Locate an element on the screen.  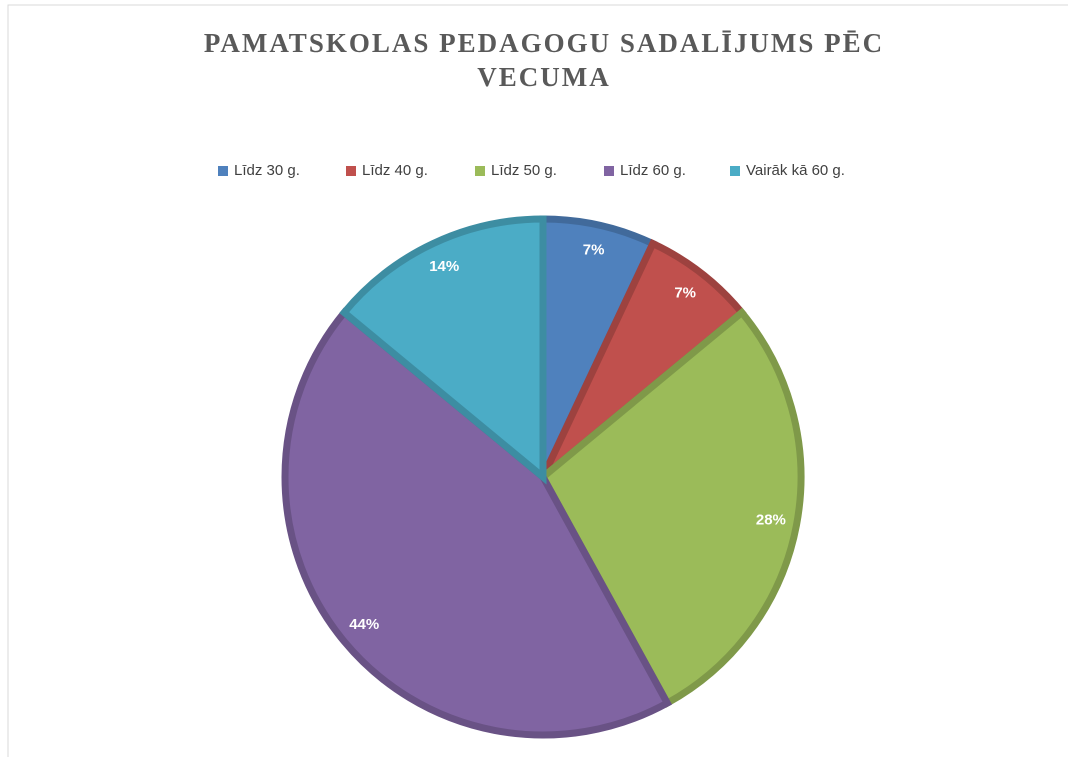
legend-label: Līdz 60 g. is located at coordinates (653, 170).